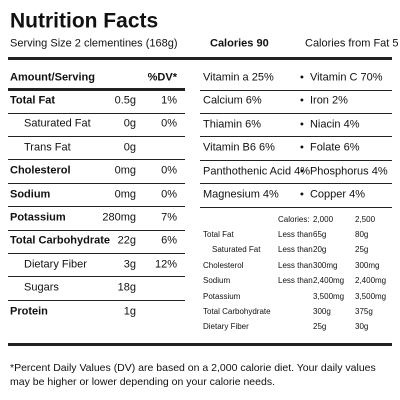 Image resolution: width=400 pixels, height=400 pixels. Describe the element at coordinates (57, 123) in the screenshot. I see `nutrient-name: Saturated Fat` at that location.